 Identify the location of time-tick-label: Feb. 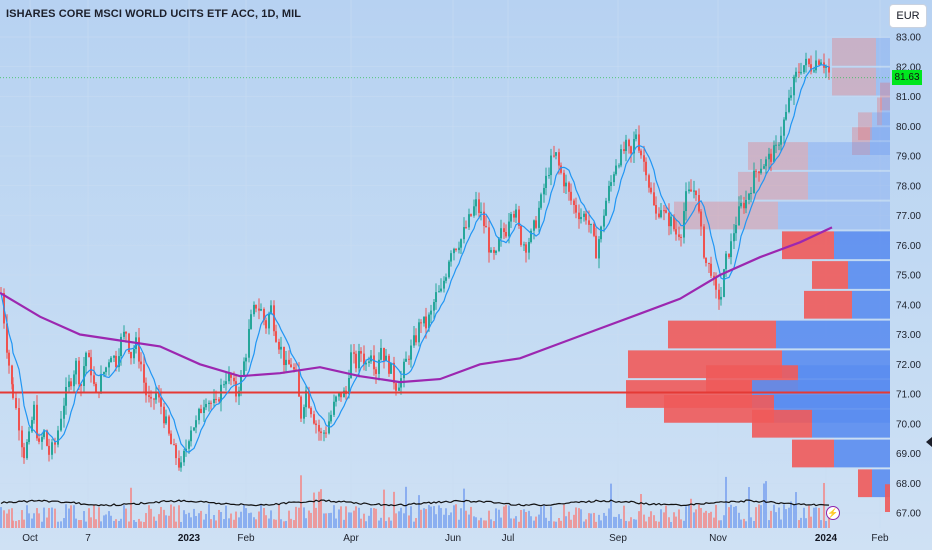
(880, 538).